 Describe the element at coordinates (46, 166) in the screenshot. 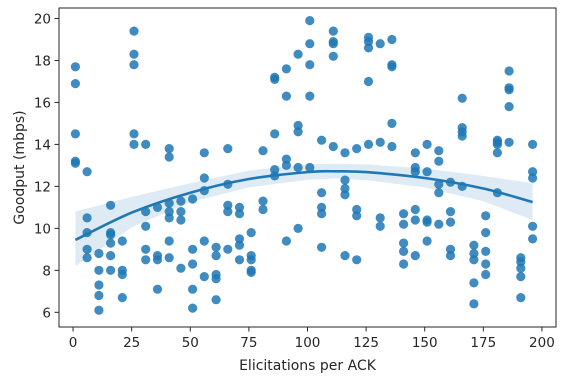

I see `y-axis-ticks: 6 8 10 12 14 16 18 20` at that location.